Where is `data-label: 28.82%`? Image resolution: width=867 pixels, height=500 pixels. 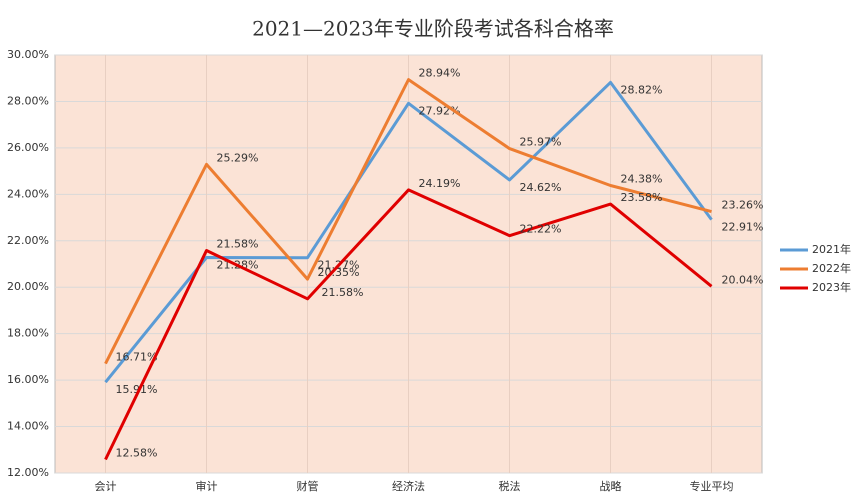 data-label: 28.82% is located at coordinates (642, 89).